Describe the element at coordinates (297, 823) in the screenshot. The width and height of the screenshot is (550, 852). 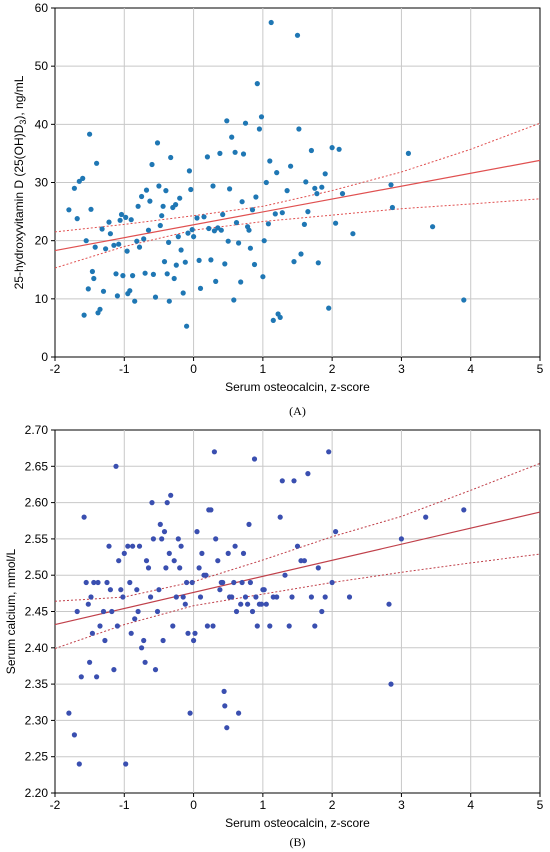
I see `x-axis-title-b: Serum osteocalcin, z-score` at that location.